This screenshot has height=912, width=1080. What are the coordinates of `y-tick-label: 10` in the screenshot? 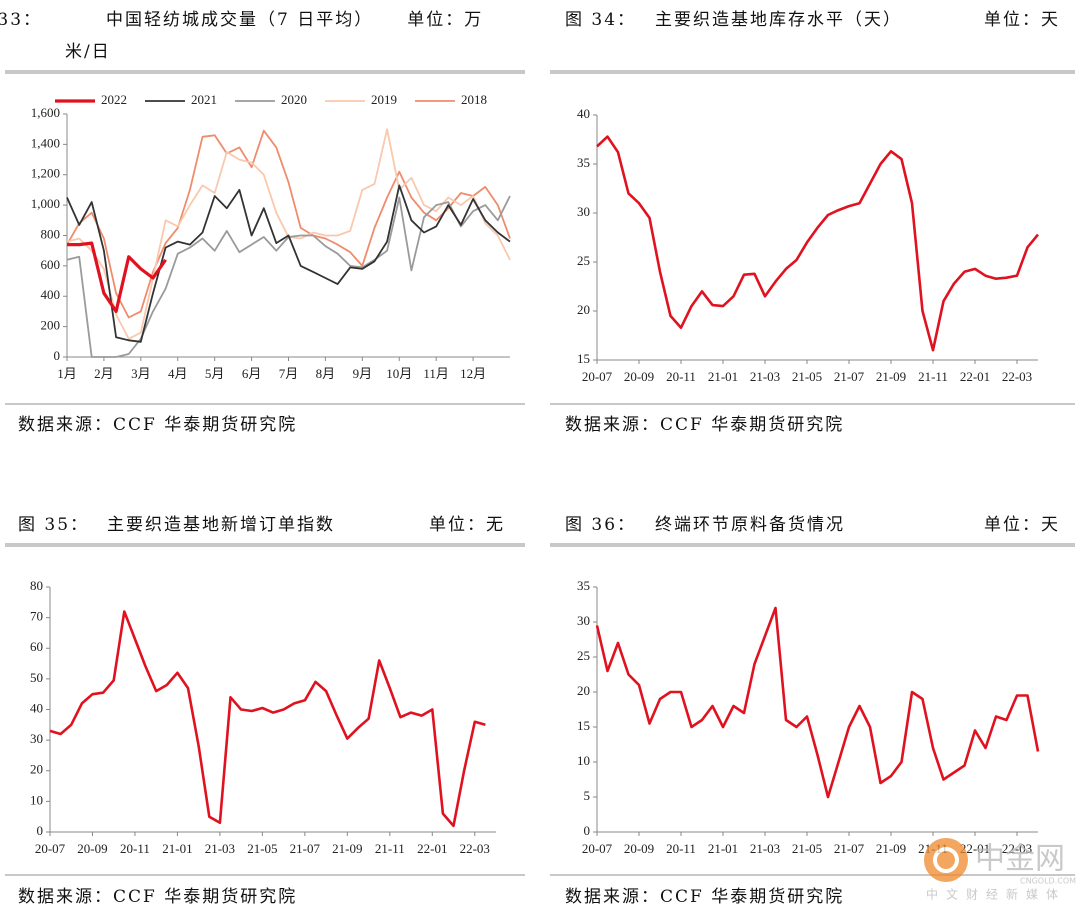 It's located at (36, 799).